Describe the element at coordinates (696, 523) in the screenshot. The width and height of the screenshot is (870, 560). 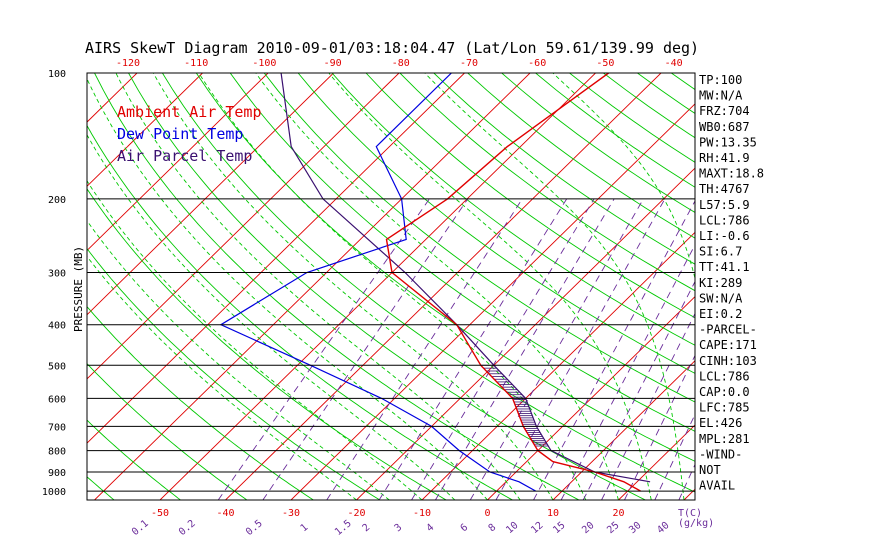
I see `mixing-ratio-unit-label: (g/kg)` at that location.